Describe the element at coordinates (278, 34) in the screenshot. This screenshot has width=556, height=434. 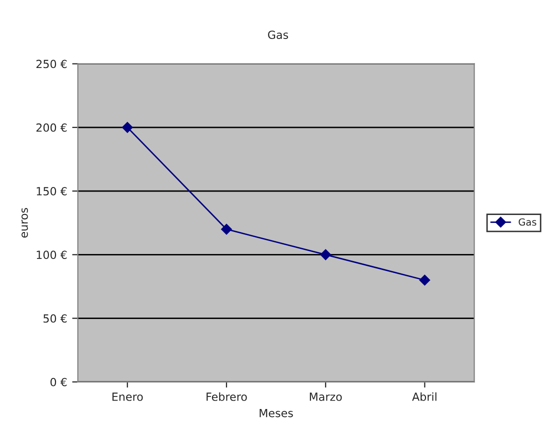
I see `chart-title: Gas` at that location.